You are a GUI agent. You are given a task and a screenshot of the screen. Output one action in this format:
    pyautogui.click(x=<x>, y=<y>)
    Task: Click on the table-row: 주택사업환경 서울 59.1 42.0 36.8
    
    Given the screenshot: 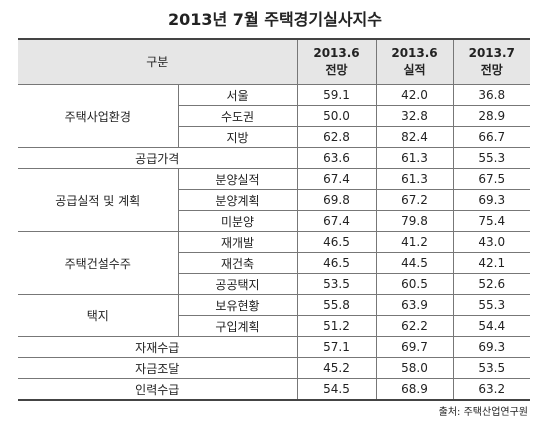 What is the action you would take?
    pyautogui.click(x=274, y=116)
    